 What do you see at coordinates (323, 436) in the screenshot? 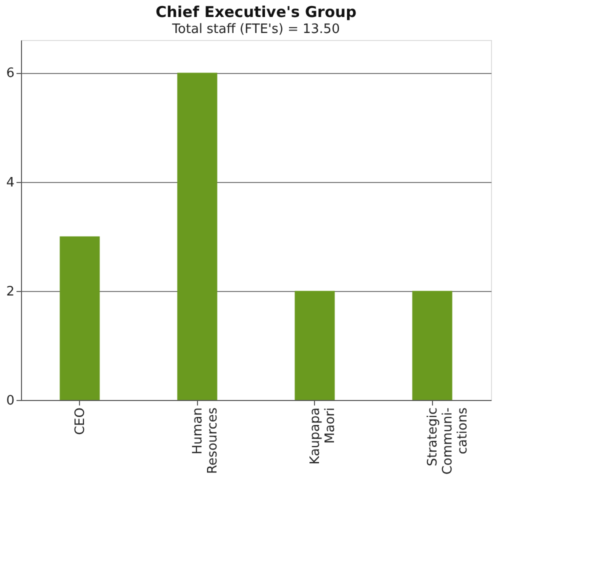
I see `x-tick-label: Kaupapa Maori` at bounding box center [323, 436].